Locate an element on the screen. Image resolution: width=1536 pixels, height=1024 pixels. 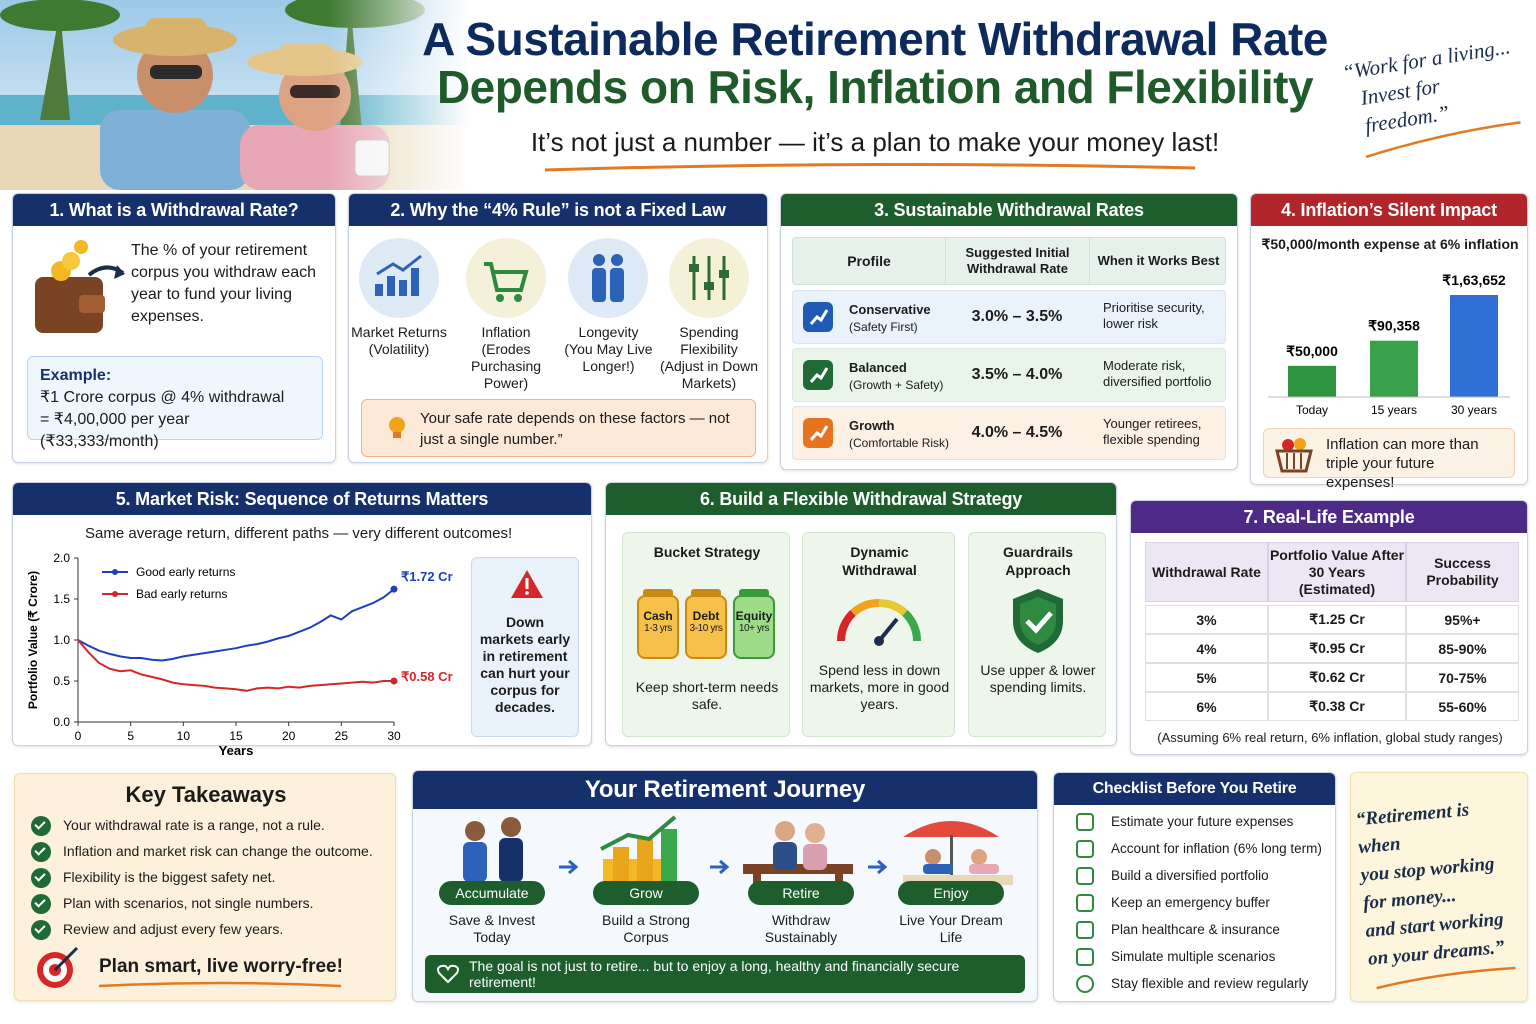
quote-underline is located at coordinates (1443, 140).